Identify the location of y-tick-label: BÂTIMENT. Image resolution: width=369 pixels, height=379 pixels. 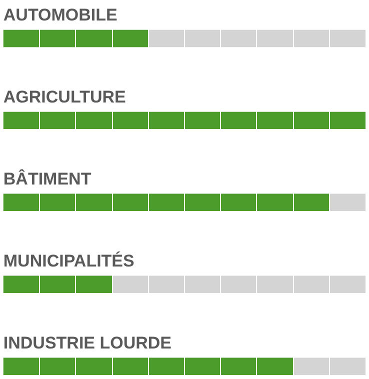
(47, 178).